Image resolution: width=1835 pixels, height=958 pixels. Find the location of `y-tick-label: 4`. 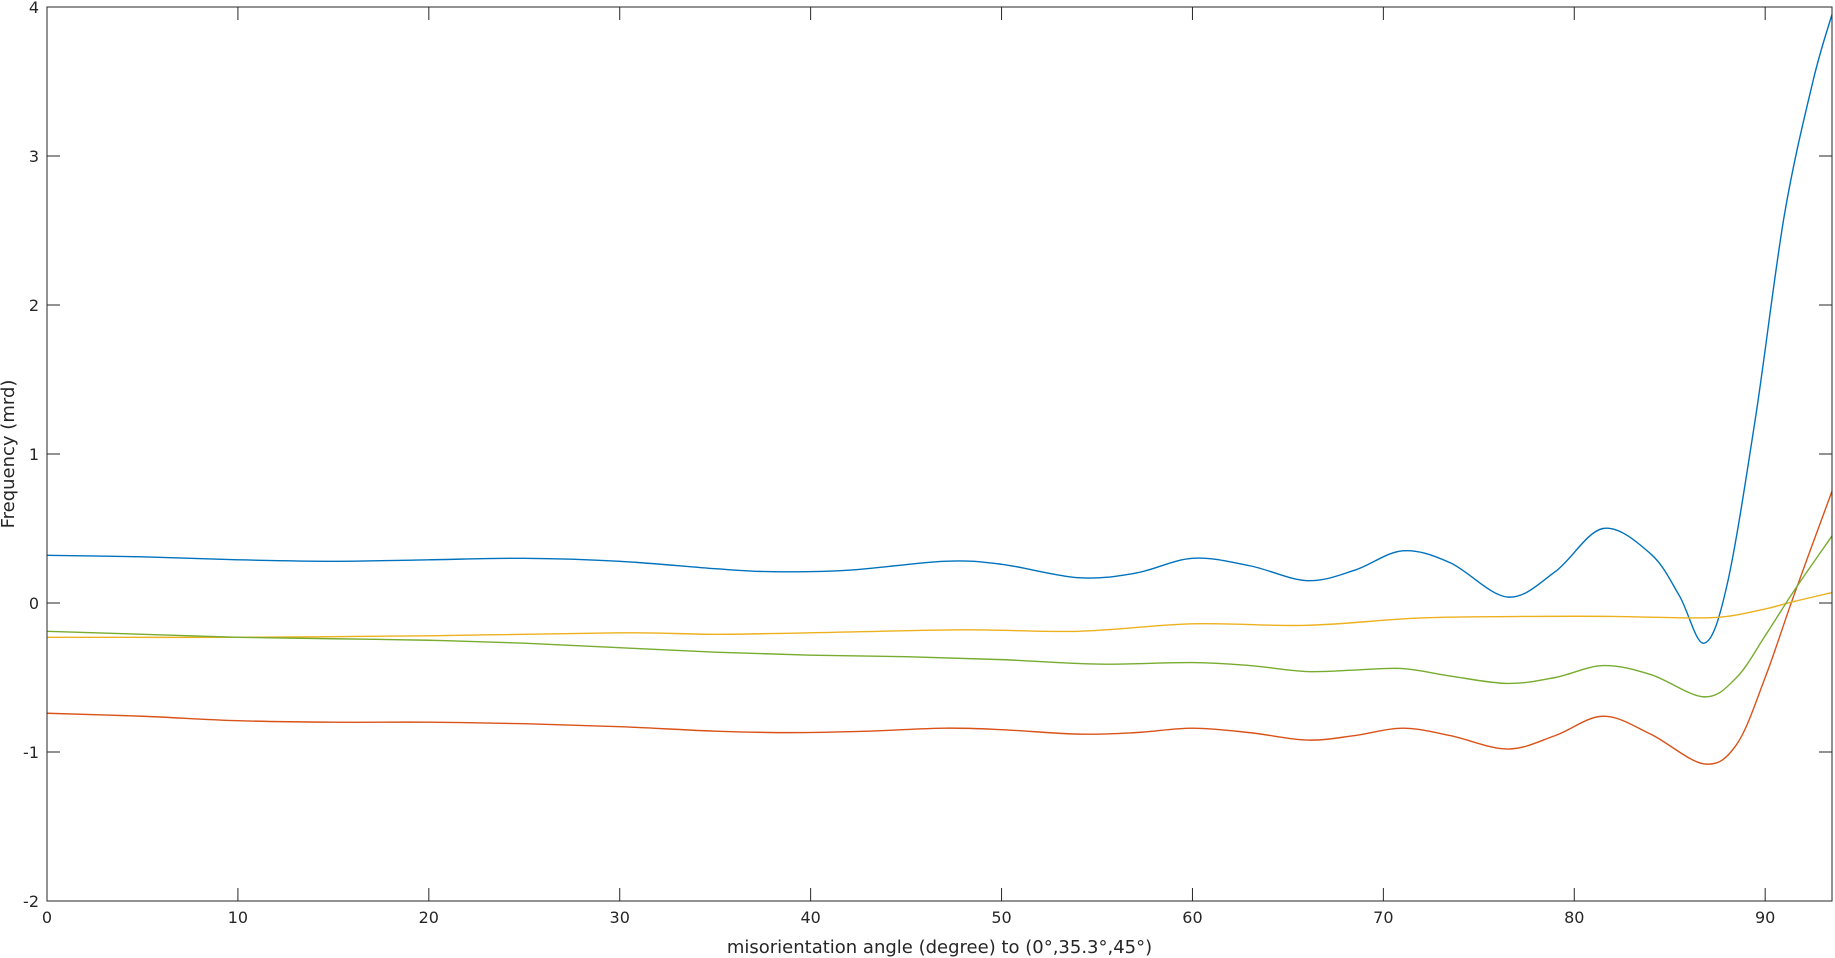

y-tick-label: 4 is located at coordinates (34, 8).